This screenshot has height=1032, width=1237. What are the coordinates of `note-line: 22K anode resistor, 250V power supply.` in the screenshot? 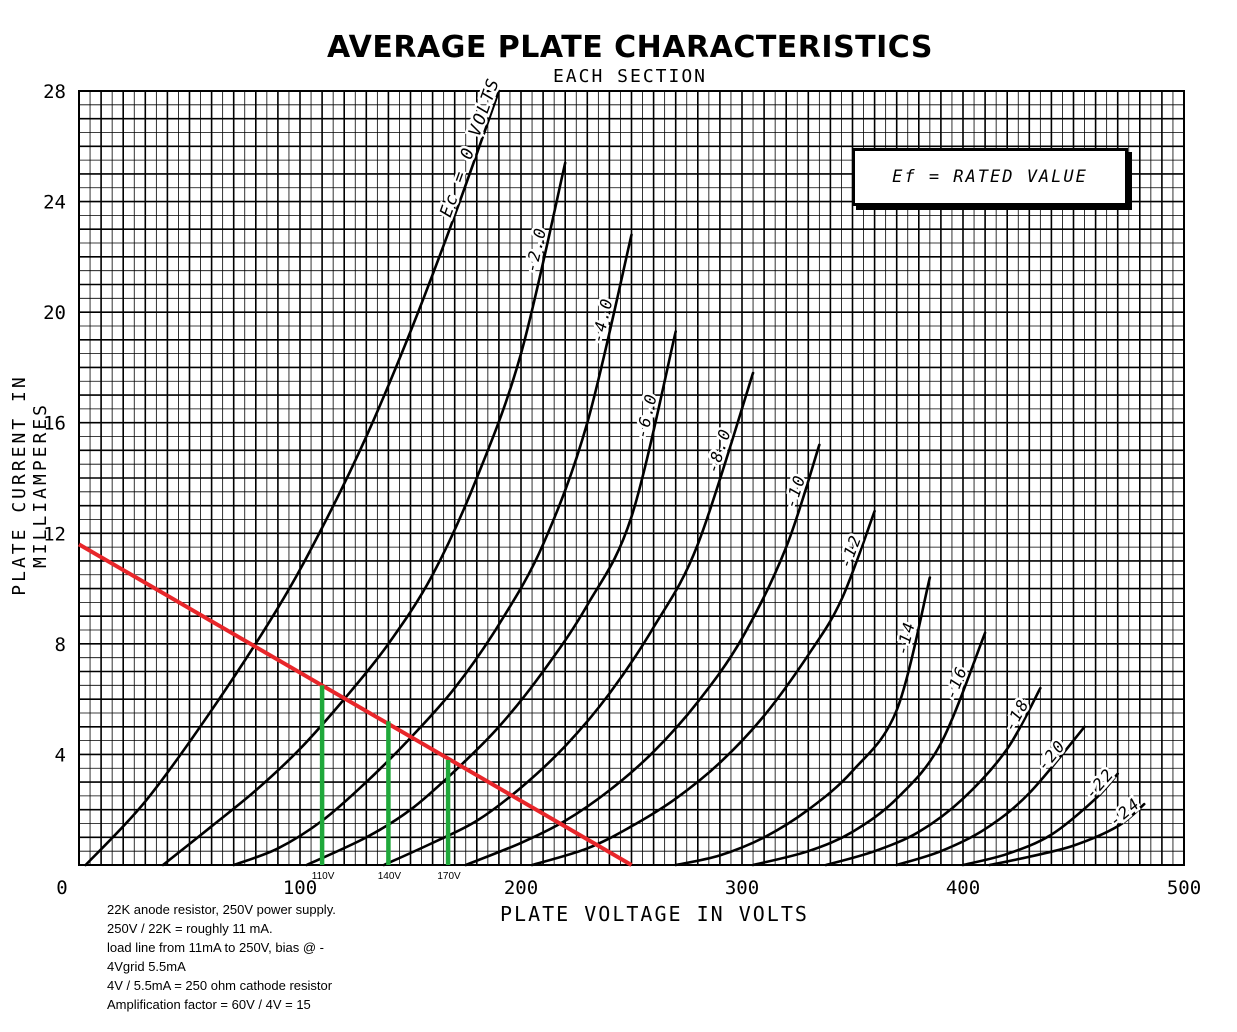 It's located at (221, 909).